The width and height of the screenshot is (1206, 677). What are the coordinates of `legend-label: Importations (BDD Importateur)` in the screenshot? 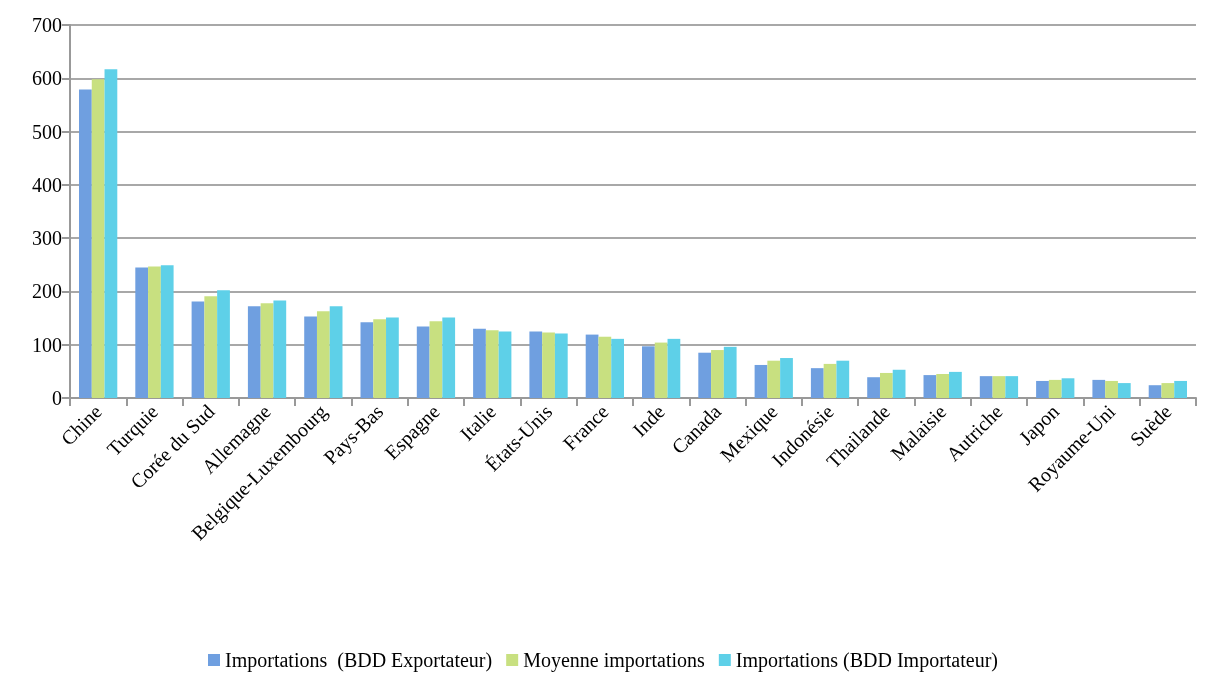 It's located at (866, 660).